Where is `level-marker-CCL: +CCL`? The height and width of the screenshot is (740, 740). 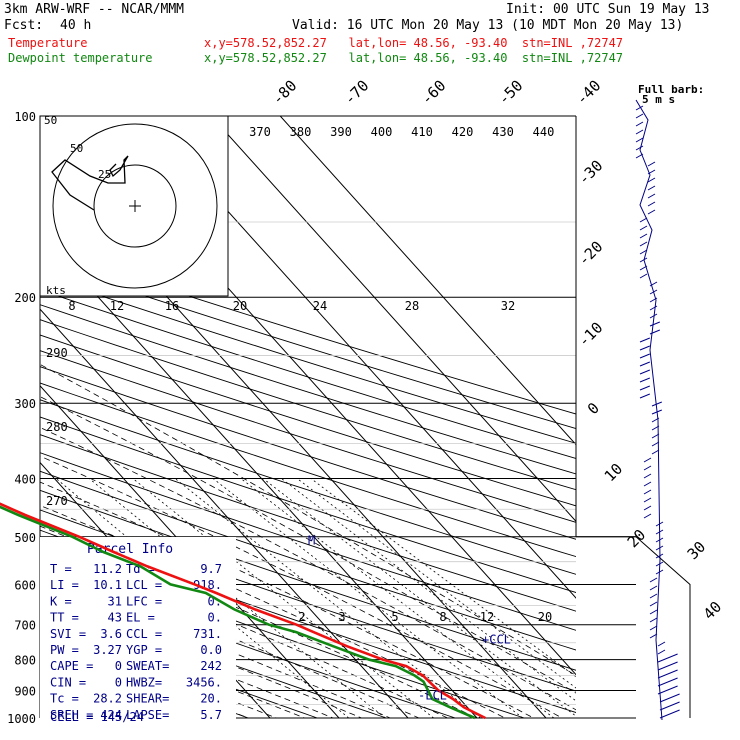 level-marker-CCL: +CCL is located at coordinates (496, 639).